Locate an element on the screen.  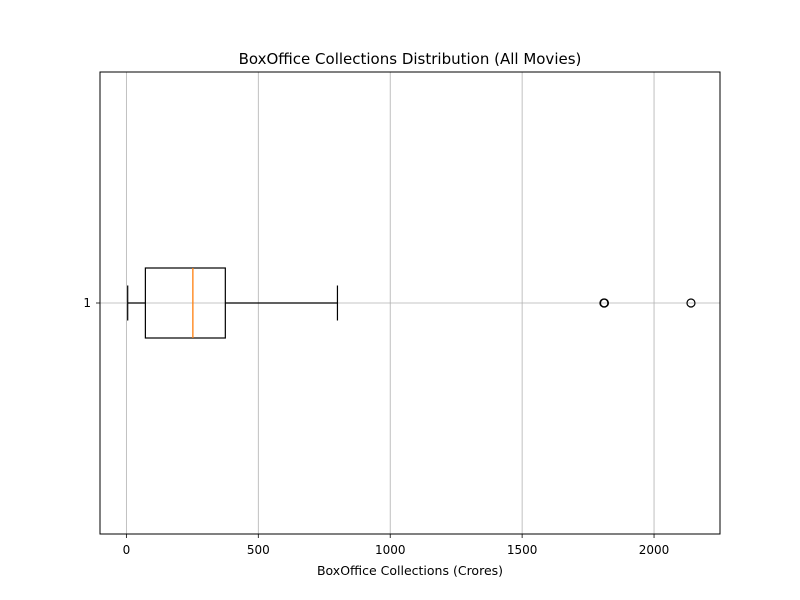
y-tick-label: 1 is located at coordinates (87, 303).